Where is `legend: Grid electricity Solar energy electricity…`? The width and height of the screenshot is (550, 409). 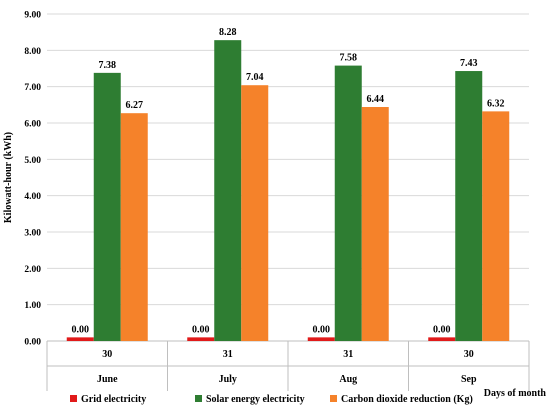 legend: Grid electricity Solar energy electricity… is located at coordinates (271, 399).